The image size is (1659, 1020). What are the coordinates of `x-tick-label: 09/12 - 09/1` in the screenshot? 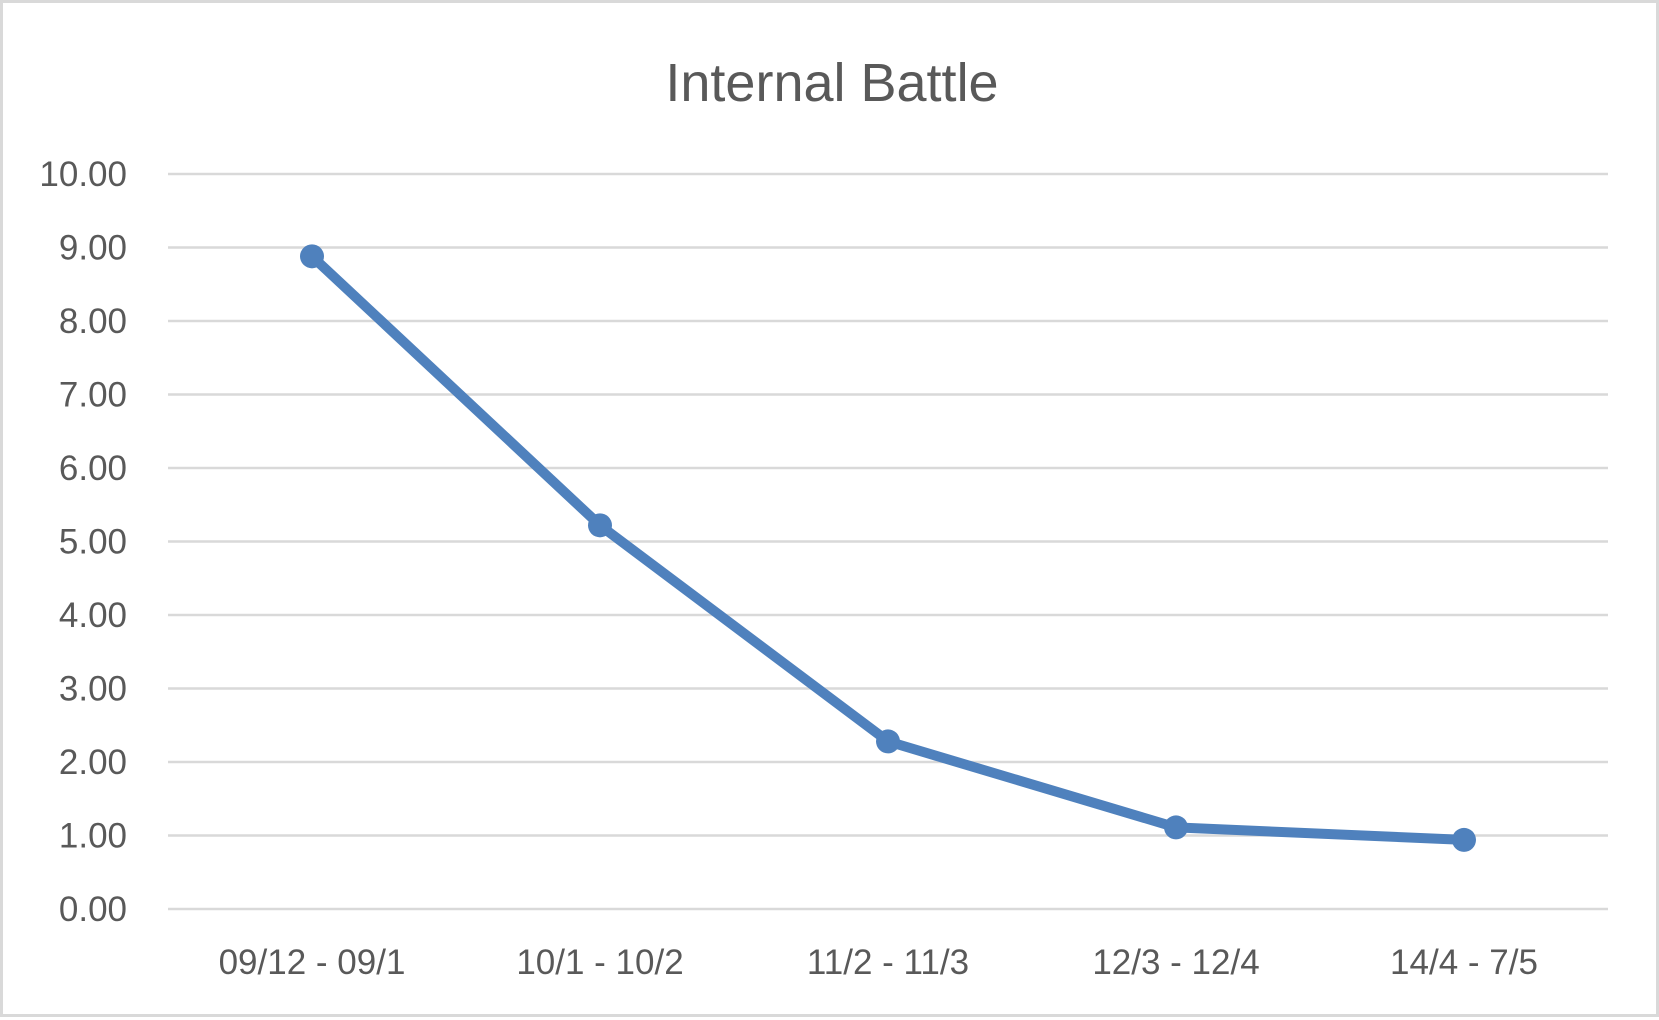 It's located at (312, 962).